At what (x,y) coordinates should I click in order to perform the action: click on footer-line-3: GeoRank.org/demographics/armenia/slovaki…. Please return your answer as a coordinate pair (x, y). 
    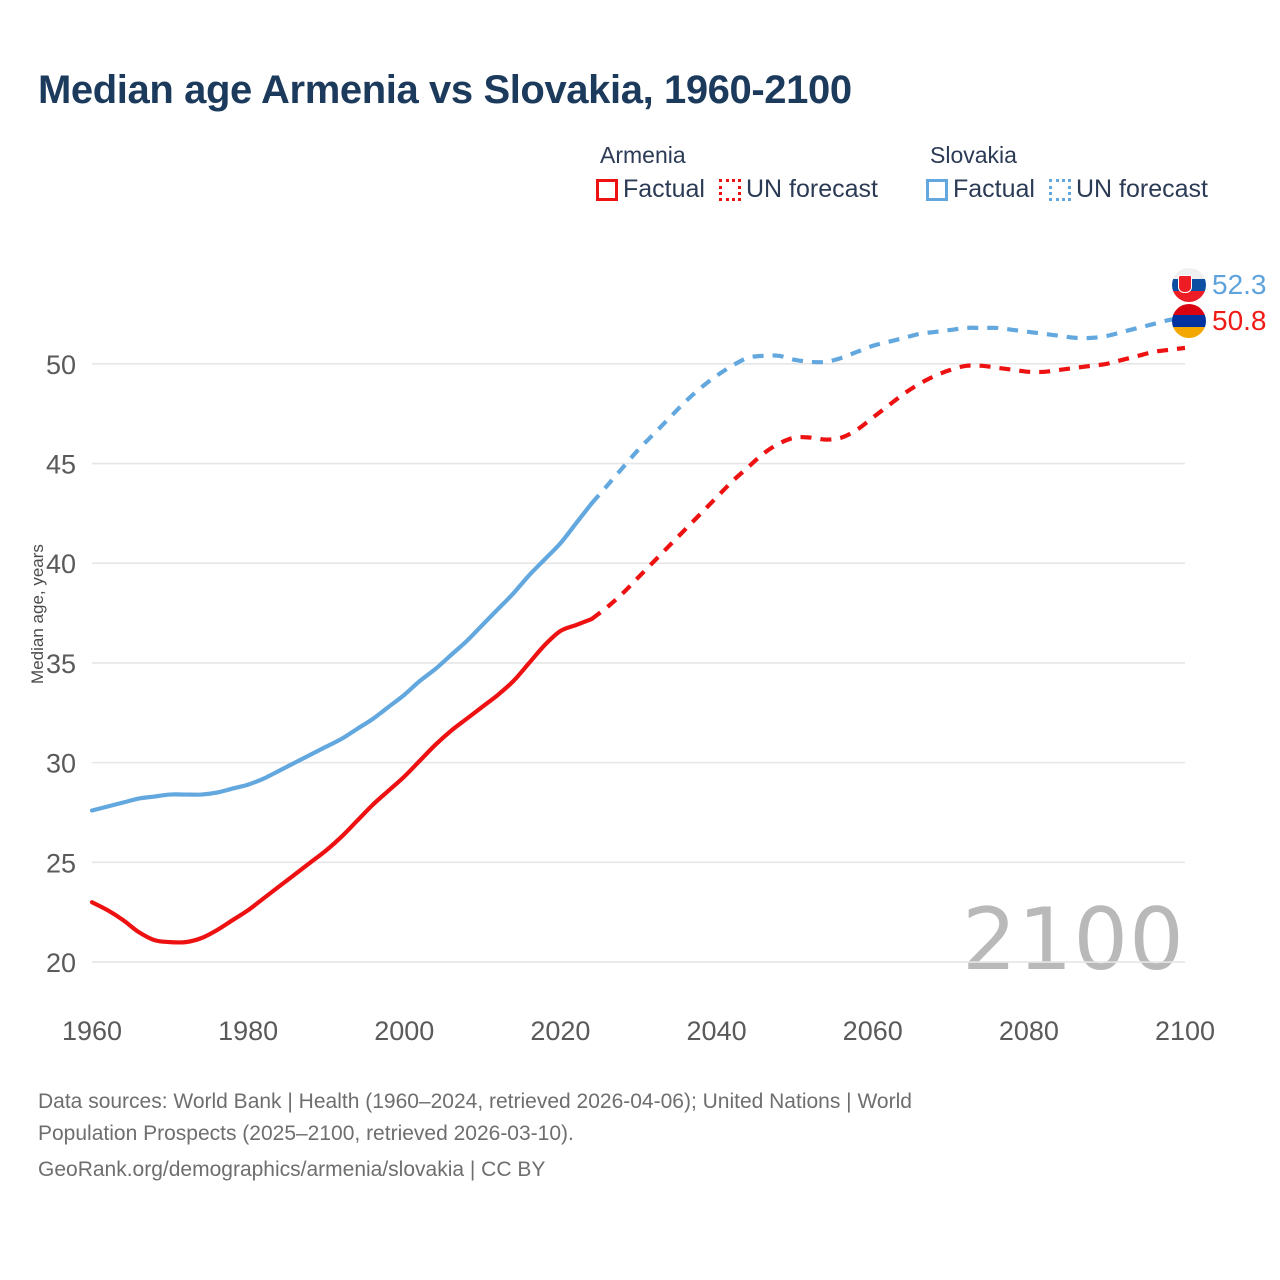
    Looking at the image, I should click on (292, 1169).